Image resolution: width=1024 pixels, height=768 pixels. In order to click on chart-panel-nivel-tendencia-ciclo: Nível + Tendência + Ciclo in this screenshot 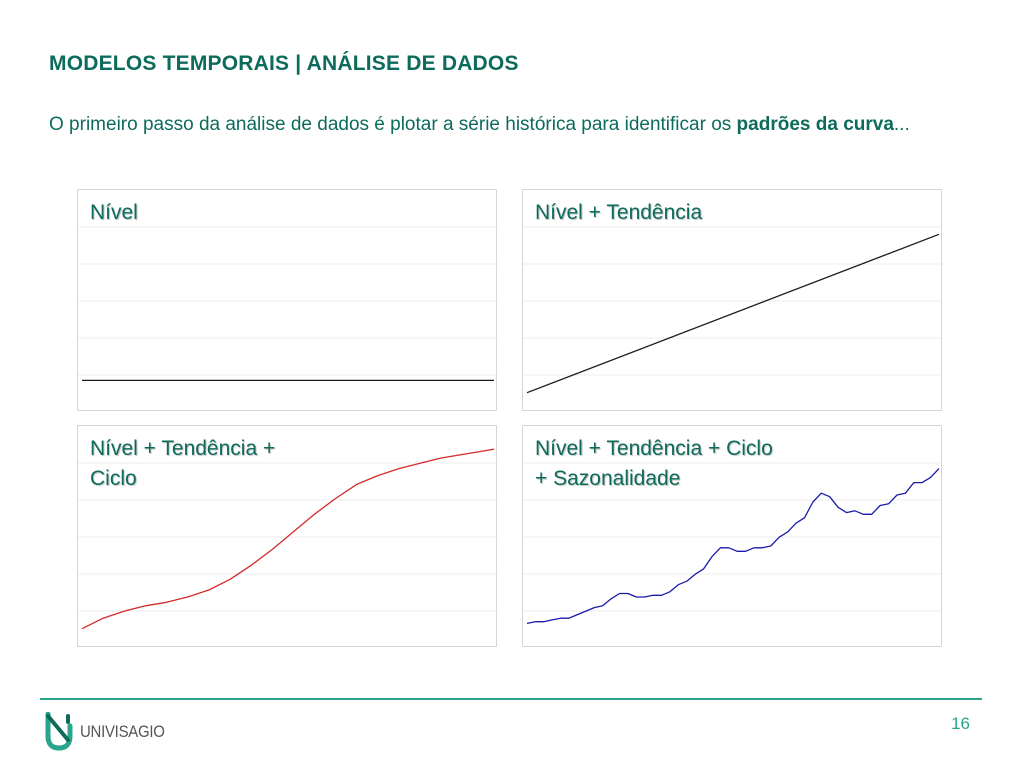, I will do `click(287, 536)`.